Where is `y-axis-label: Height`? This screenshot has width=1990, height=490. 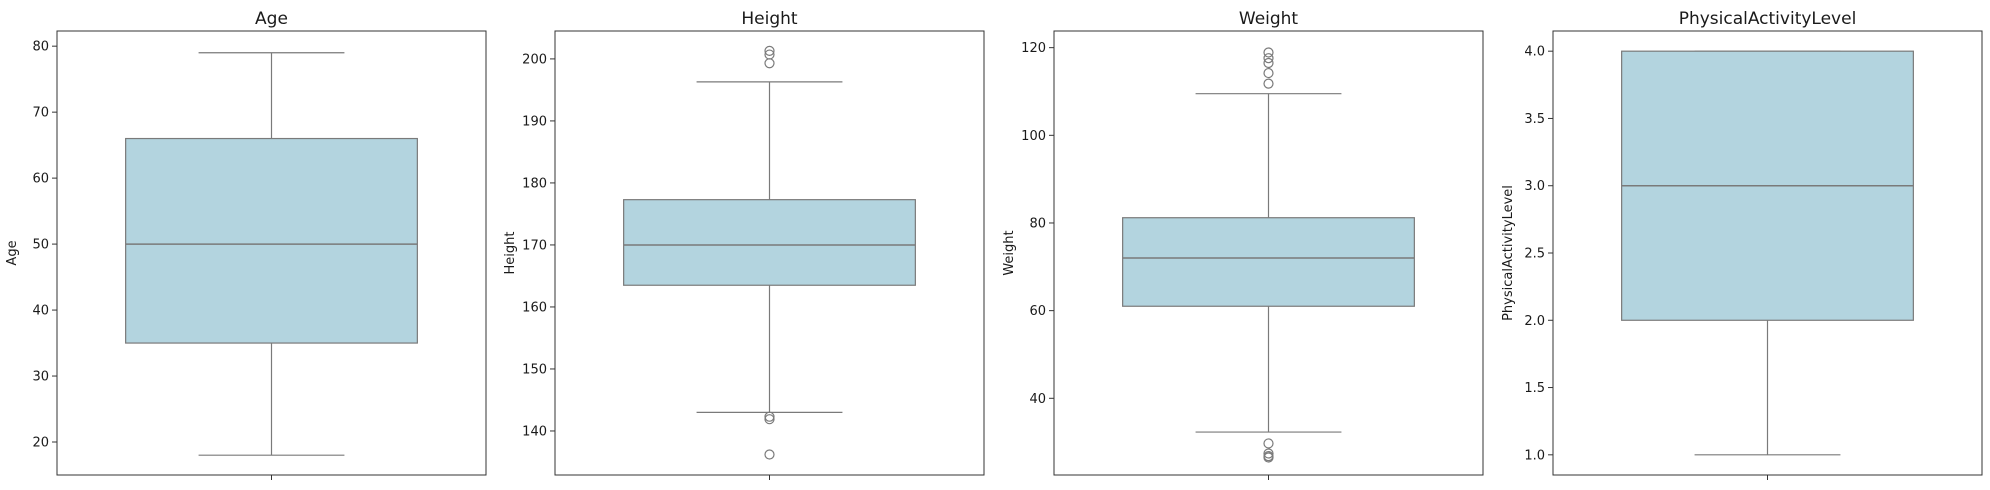 y-axis-label: Height is located at coordinates (510, 253).